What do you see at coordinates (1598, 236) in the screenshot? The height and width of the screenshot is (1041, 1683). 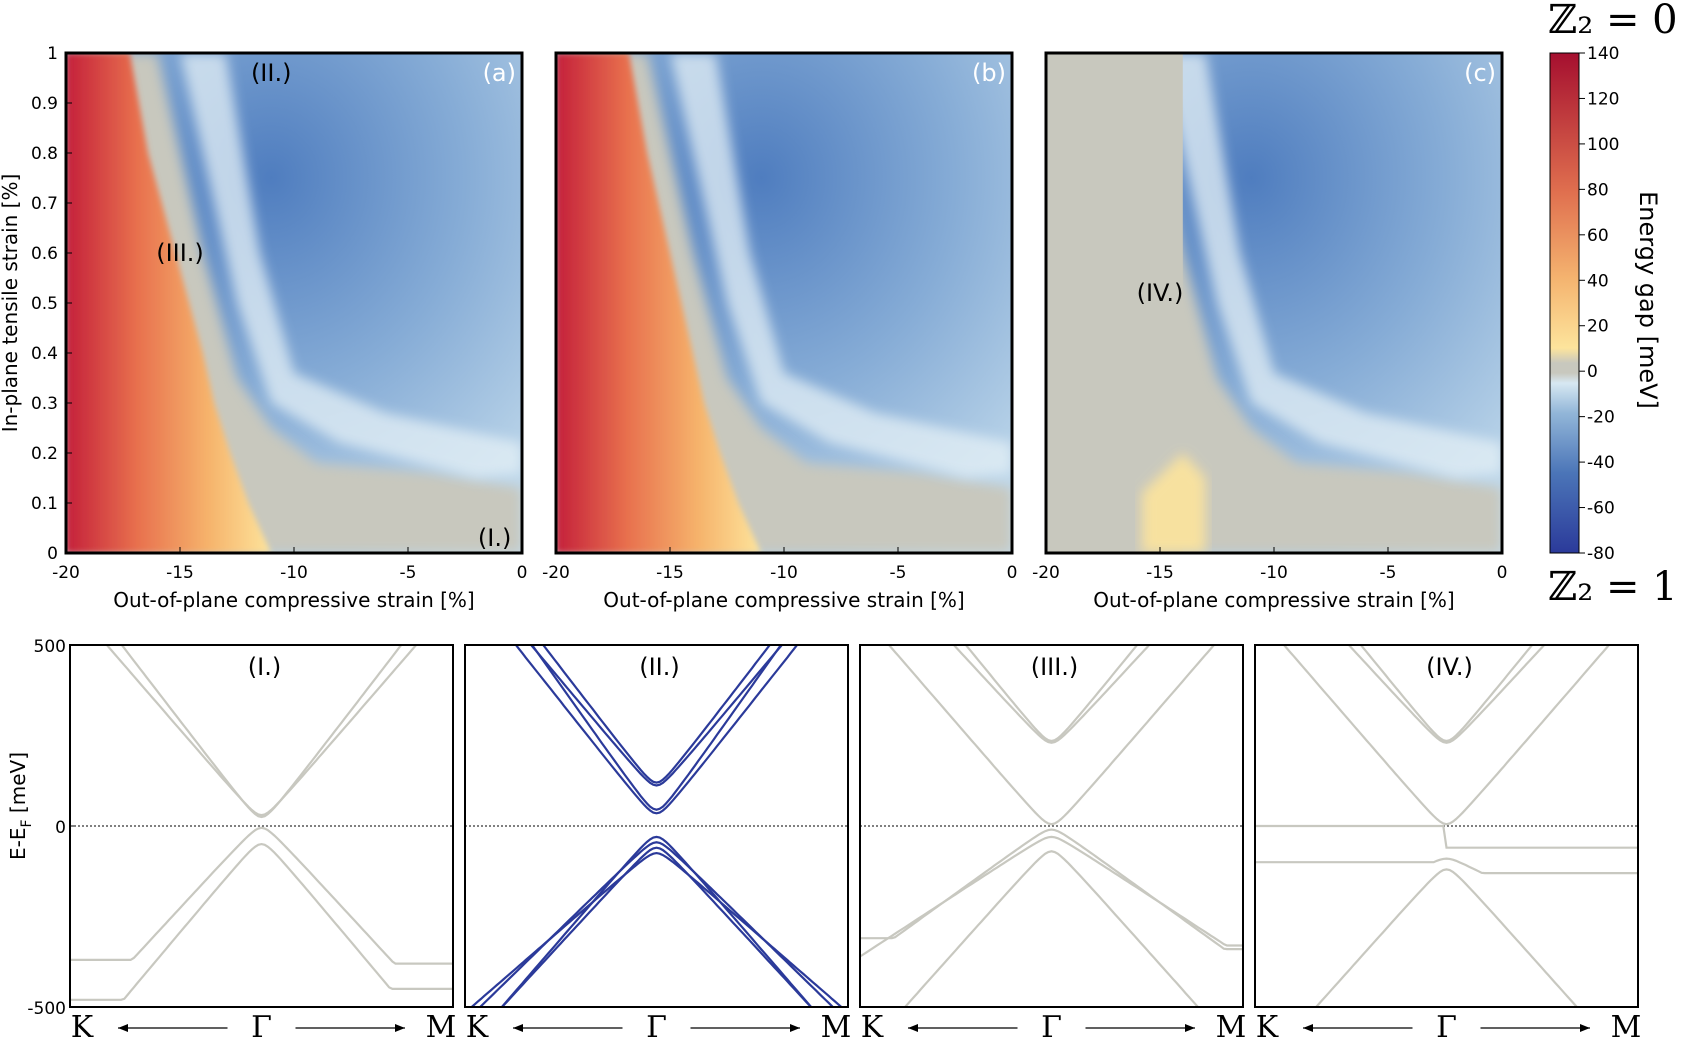 I see `colorbar-tick-label: 60` at bounding box center [1598, 236].